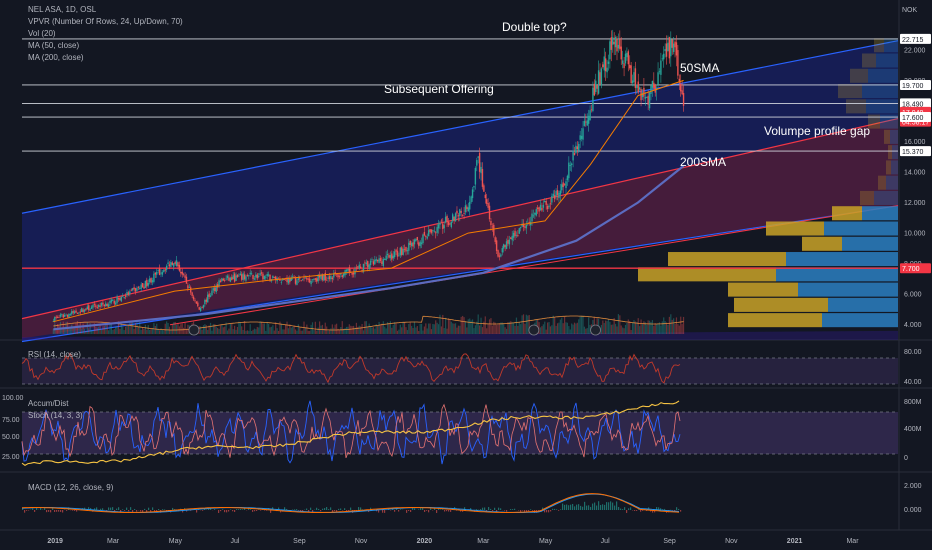 This screenshot has width=932, height=550. Describe the element at coordinates (105, 21) in the screenshot. I see `indicator-vpvr: VPVR (Number Of Rows, 24, Up/Down, 70)` at that location.